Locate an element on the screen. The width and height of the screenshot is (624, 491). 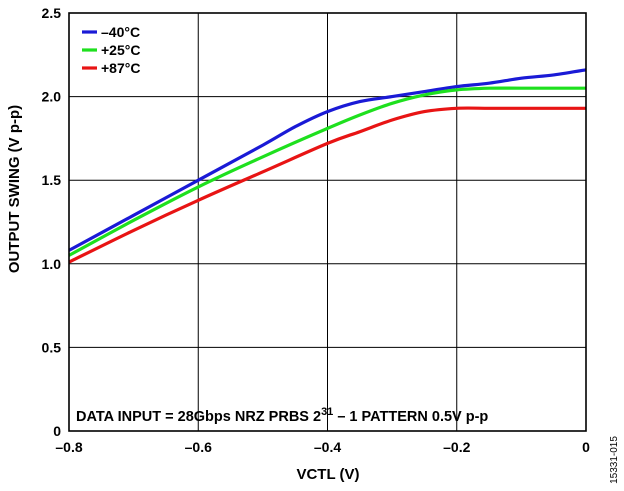
y-tick-label: 1.5 is located at coordinates (52, 180).